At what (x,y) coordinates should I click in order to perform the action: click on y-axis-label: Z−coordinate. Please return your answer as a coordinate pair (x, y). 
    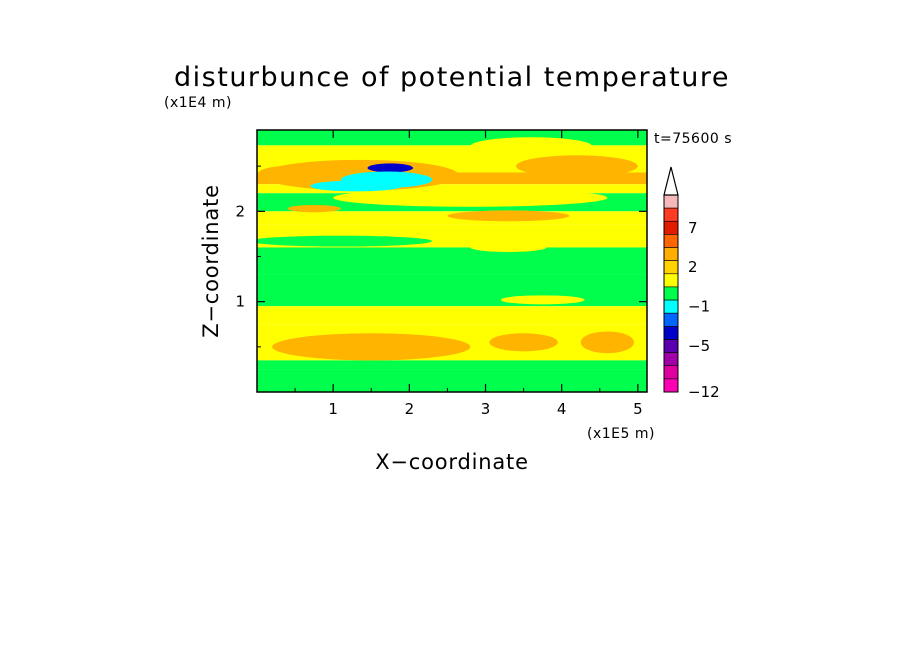
    Looking at the image, I should click on (211, 261).